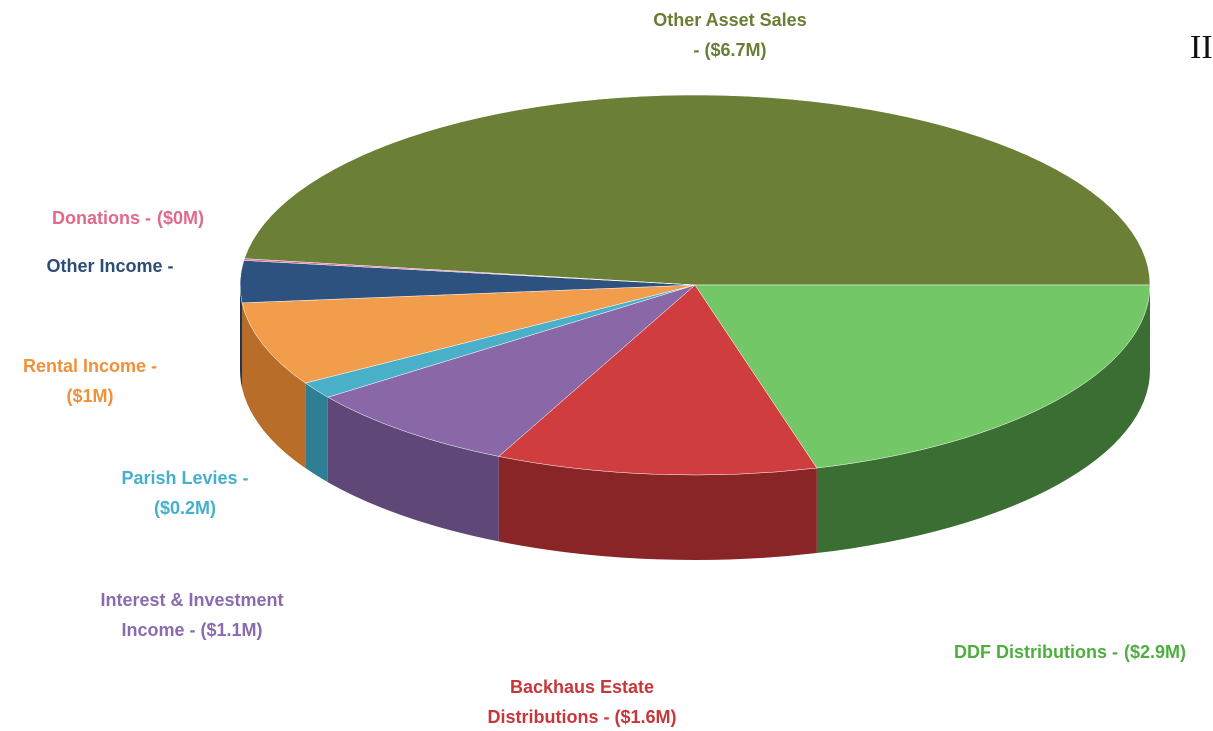  Describe the element at coordinates (101, 218) in the screenshot. I see `category-label: Donations -` at that location.